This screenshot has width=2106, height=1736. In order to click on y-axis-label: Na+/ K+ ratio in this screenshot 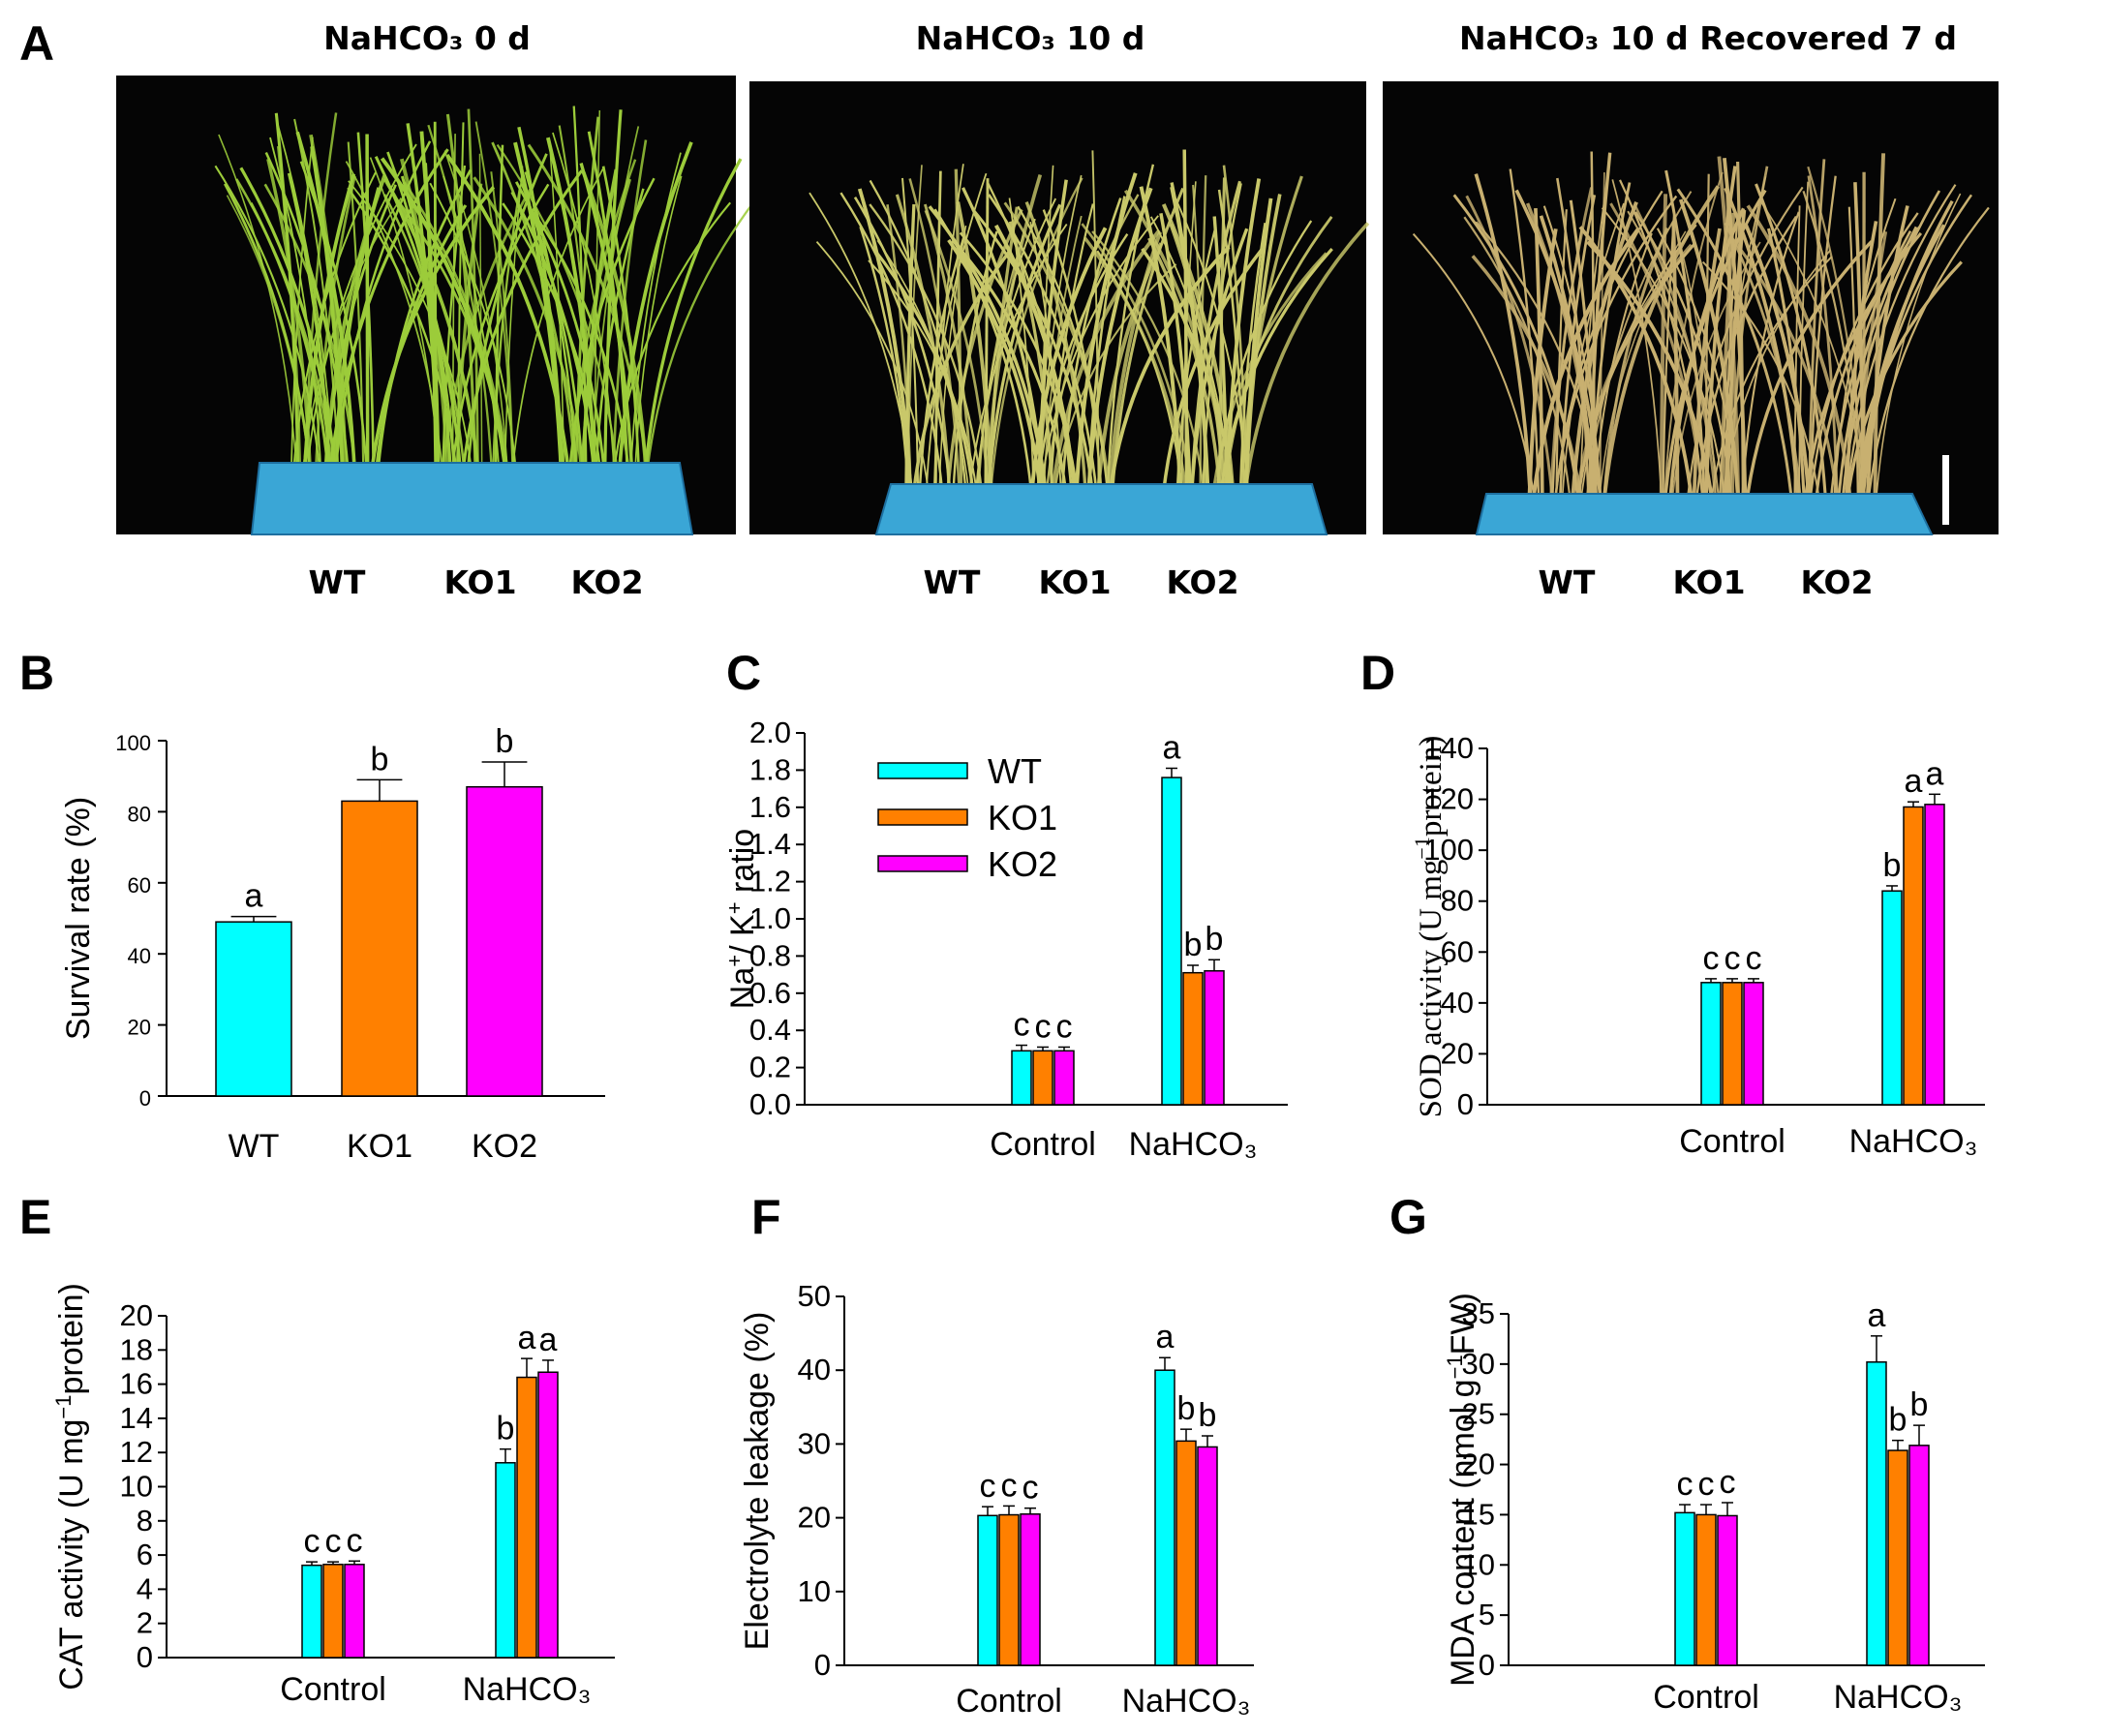, I will do `click(741, 919)`.